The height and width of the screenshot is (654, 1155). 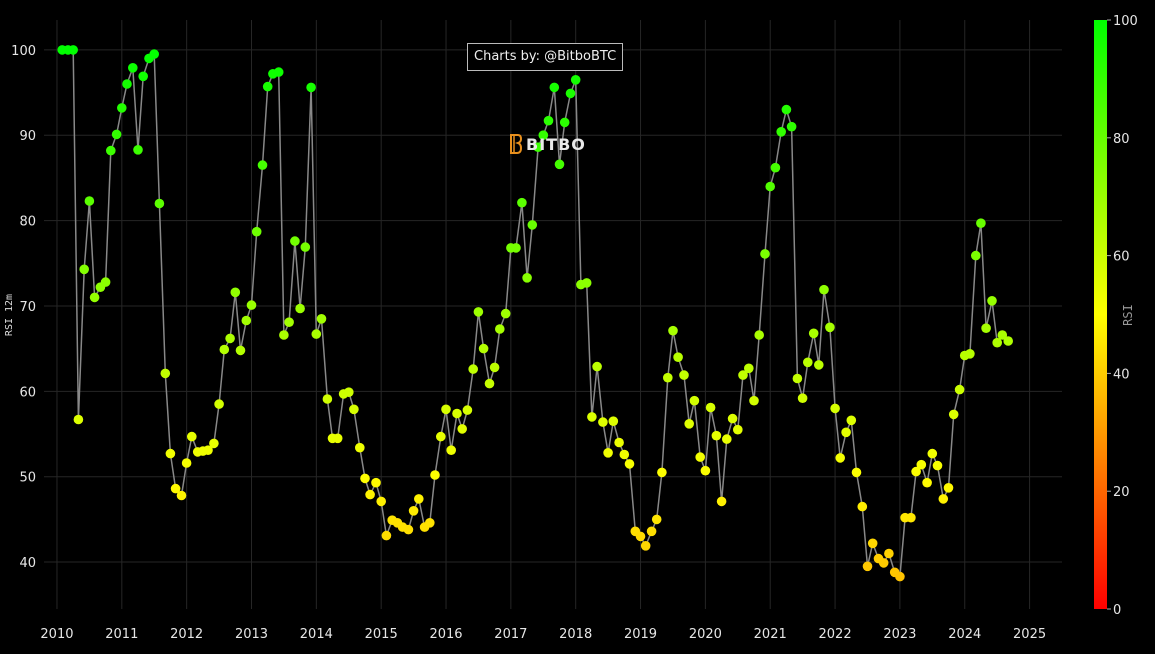 I want to click on y-axis-label: RSI 12m, so click(x=9, y=315).